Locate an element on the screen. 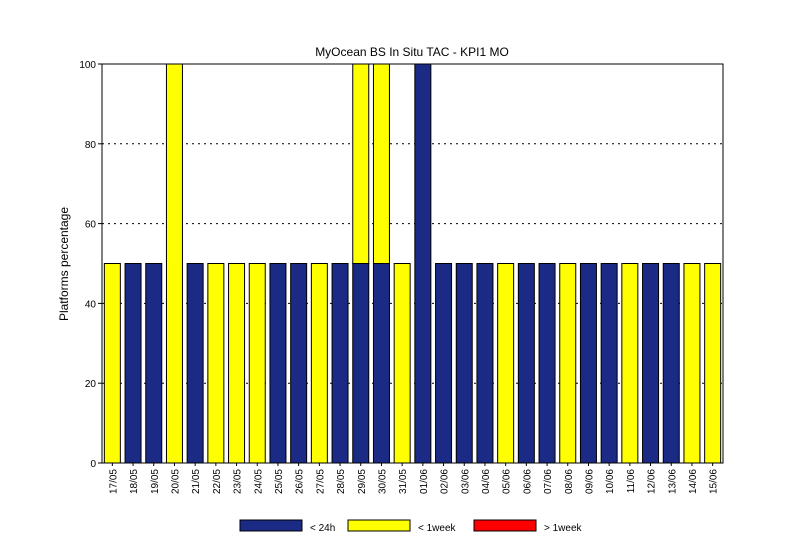 Image resolution: width=799 pixels, height=556 pixels. x-tick-label: 31/05 is located at coordinates (403, 481).